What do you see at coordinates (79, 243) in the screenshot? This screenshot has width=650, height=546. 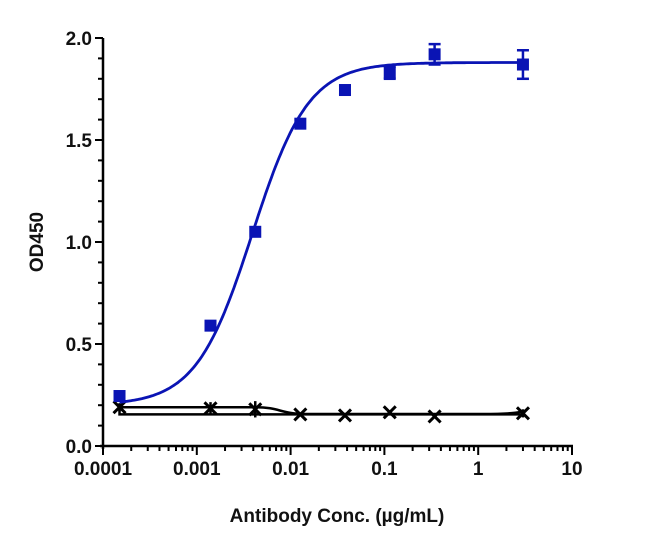 I see `y-tick-label: 1.0` at bounding box center [79, 243].